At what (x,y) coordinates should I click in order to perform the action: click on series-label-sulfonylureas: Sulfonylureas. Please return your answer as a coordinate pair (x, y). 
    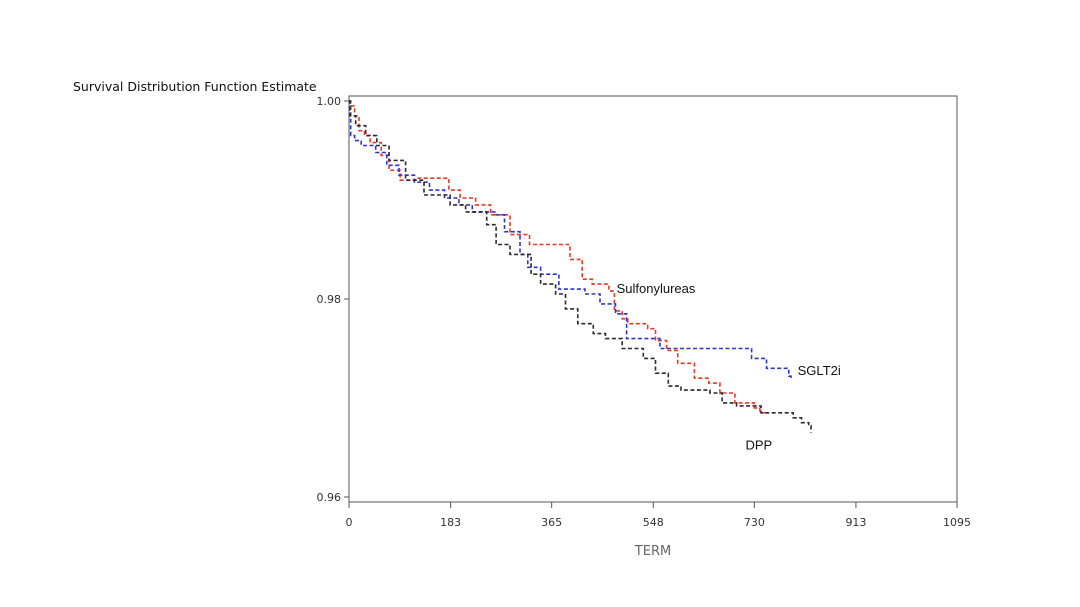
    Looking at the image, I should click on (656, 288).